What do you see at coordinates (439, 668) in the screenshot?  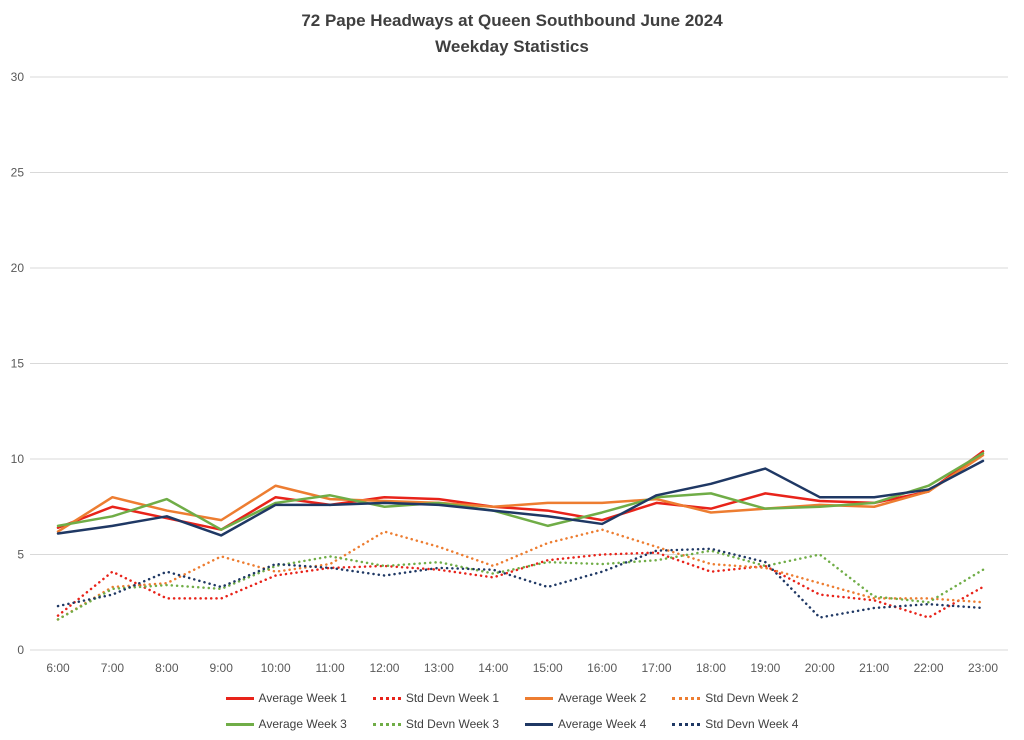 I see `x-axis-tick-label: 13:00` at bounding box center [439, 668].